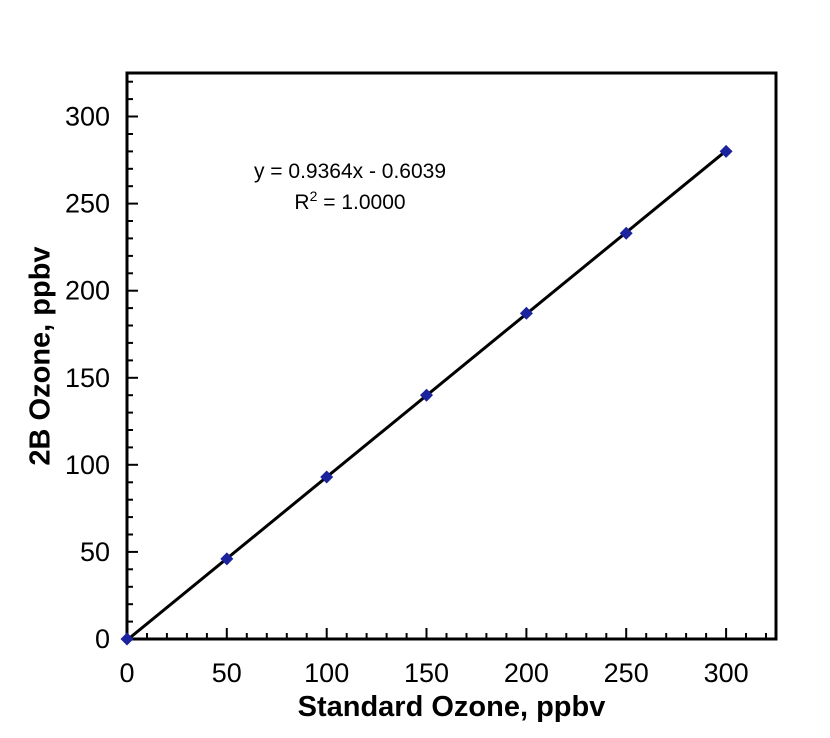 Image resolution: width=830 pixels, height=738 pixels. I want to click on x-tick-label: 50, so click(227, 673).